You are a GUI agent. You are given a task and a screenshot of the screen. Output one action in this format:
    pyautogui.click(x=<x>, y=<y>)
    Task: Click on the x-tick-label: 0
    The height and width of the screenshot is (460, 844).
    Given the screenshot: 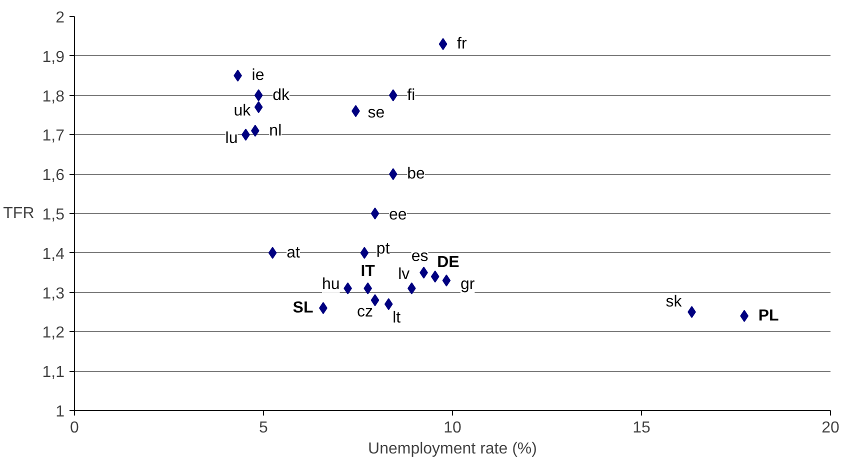 What is the action you would take?
    pyautogui.click(x=75, y=428)
    